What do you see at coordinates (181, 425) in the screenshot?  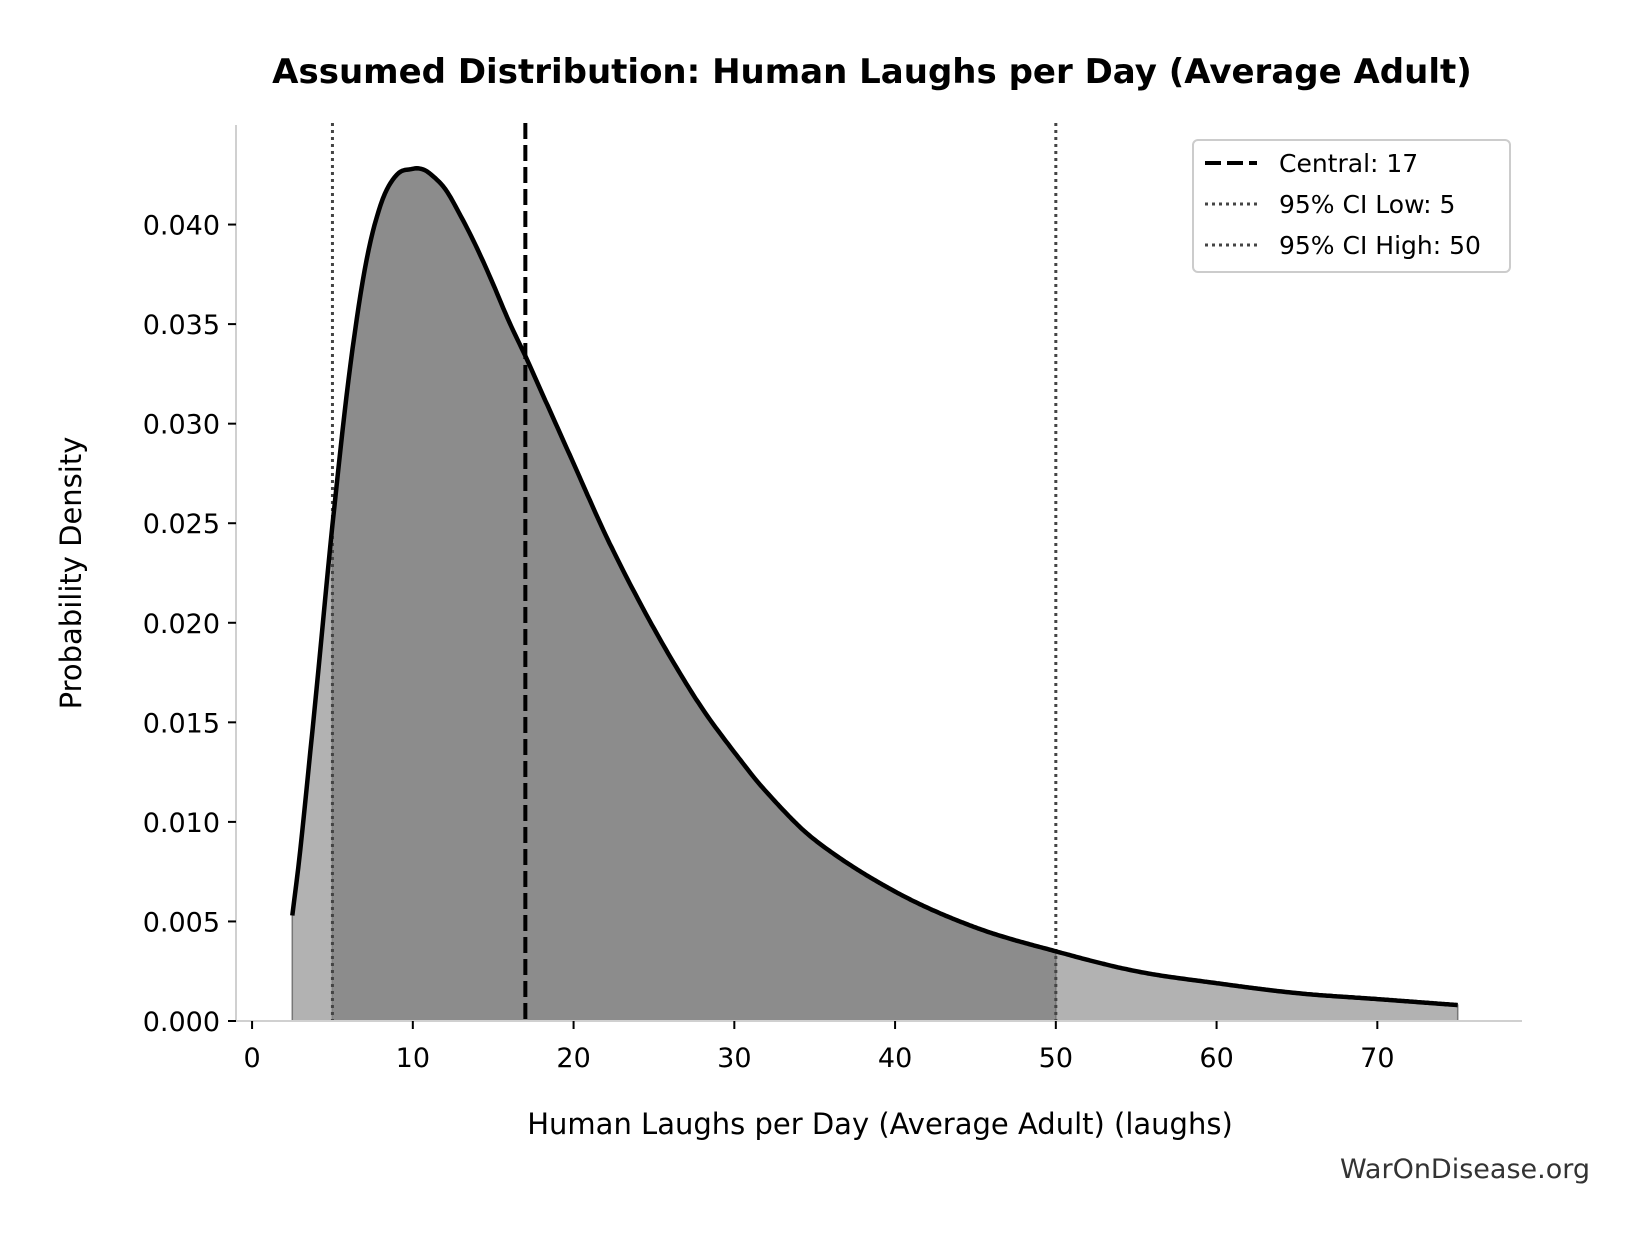 I see `y-tick-label: 0.030` at bounding box center [181, 425].